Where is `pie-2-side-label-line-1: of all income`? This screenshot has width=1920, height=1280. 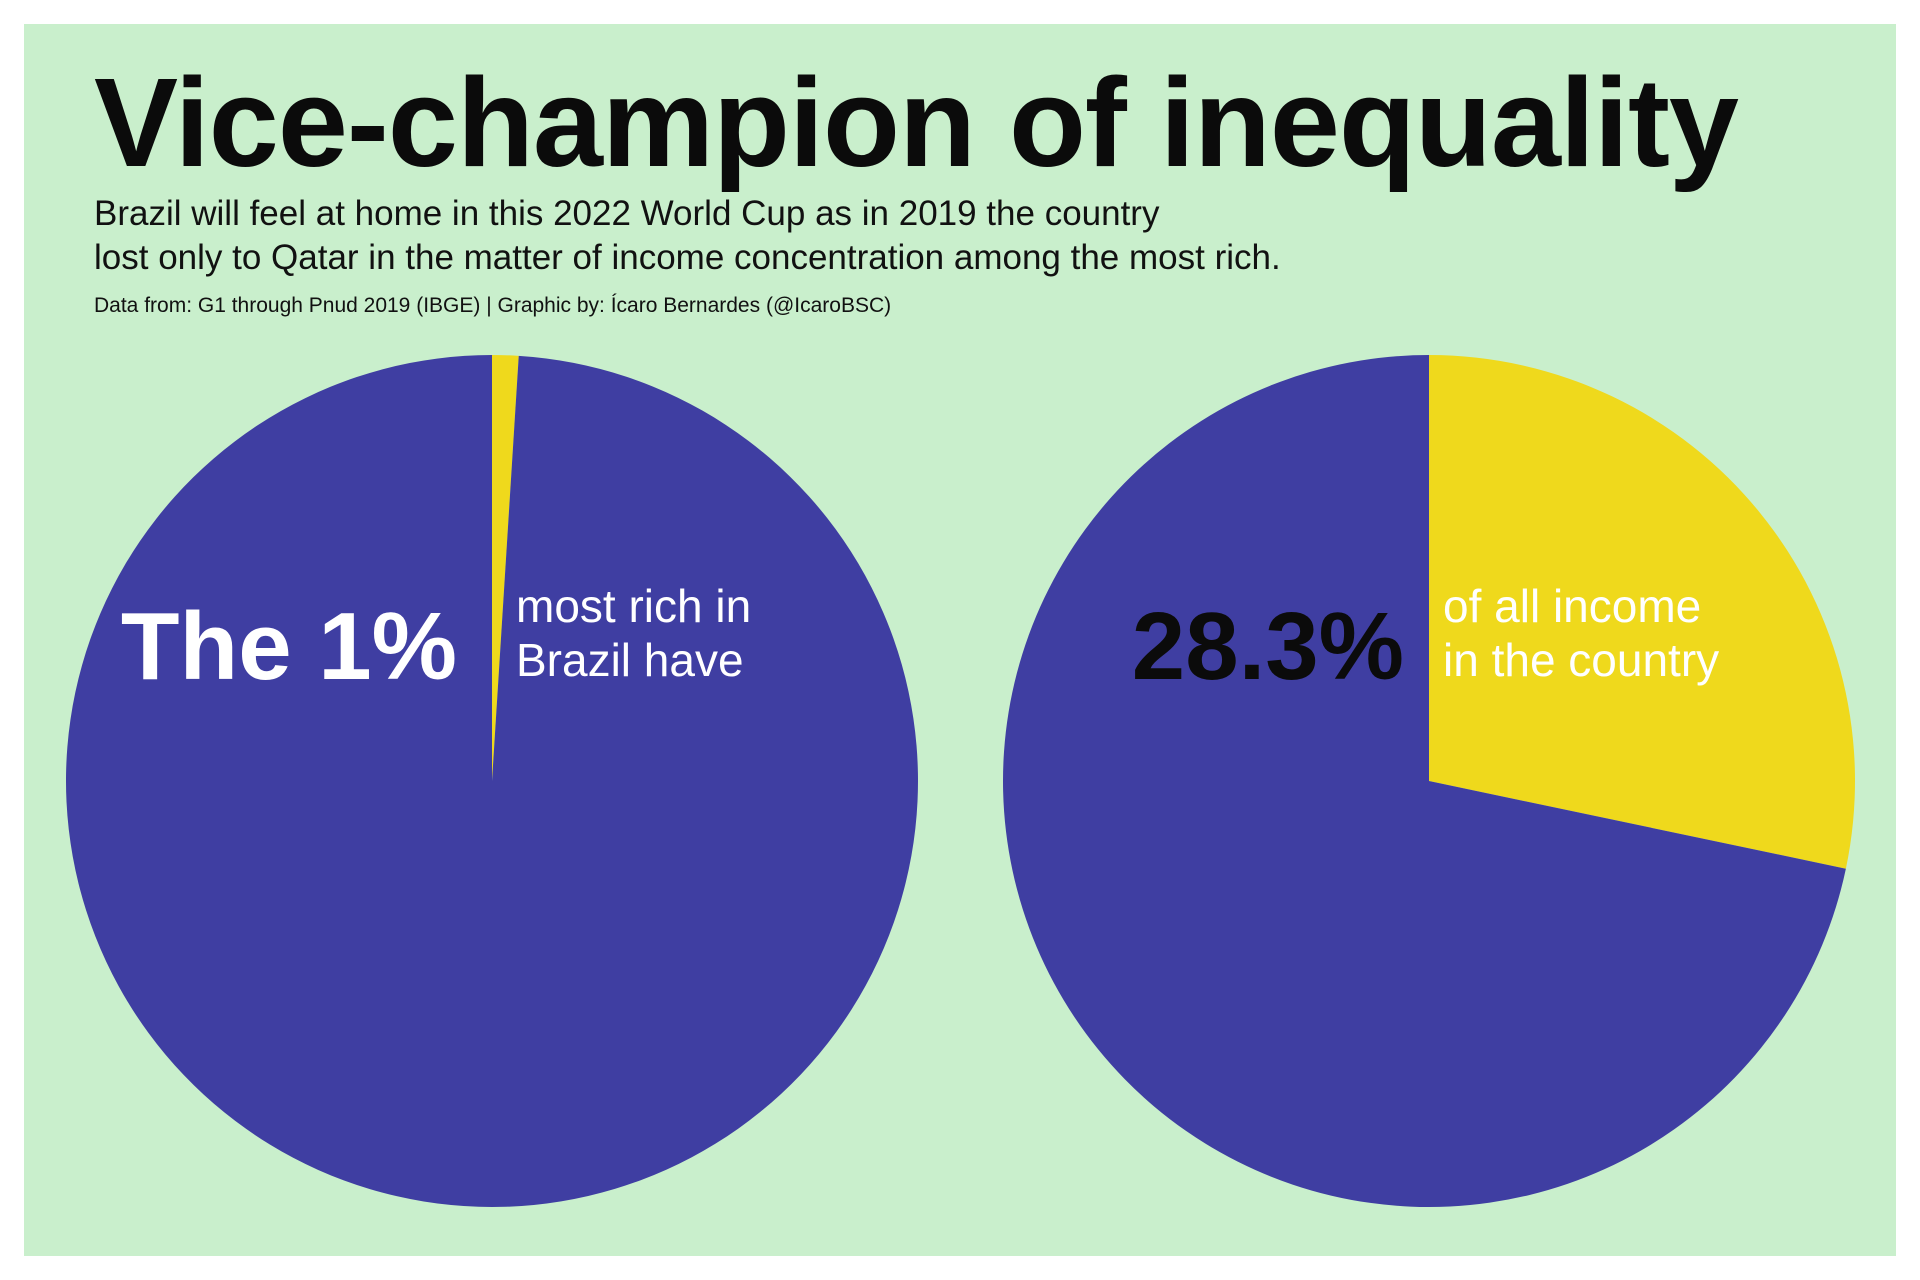
pie-2-side-label-line-1: of all income is located at coordinates (1572, 606).